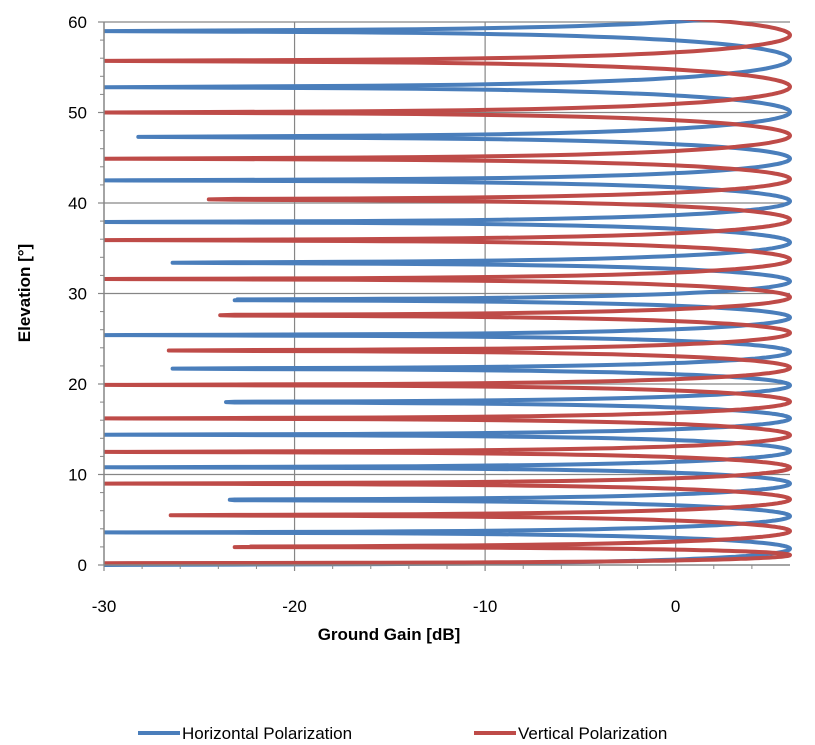  I want to click on y-axis-title: Elevation [°], so click(24, 293).